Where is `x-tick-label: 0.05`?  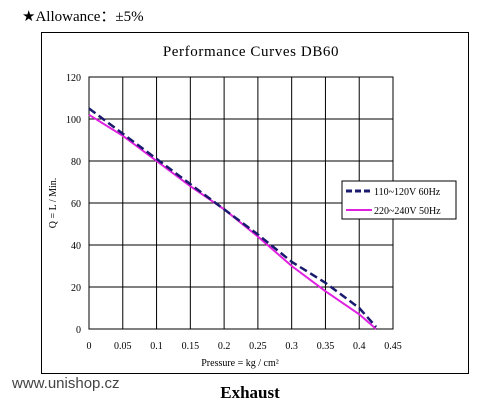 x-tick-label: 0.05 is located at coordinates (123, 346).